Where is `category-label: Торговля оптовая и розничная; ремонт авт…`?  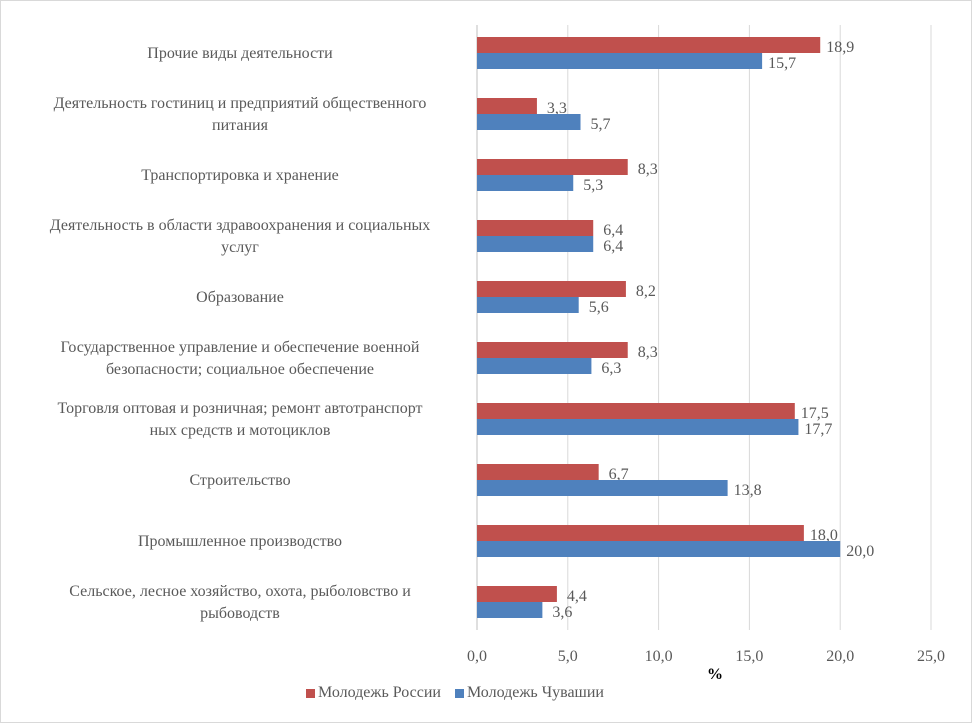 category-label: Торговля оптовая и розничная; ремонт авт… is located at coordinates (240, 408).